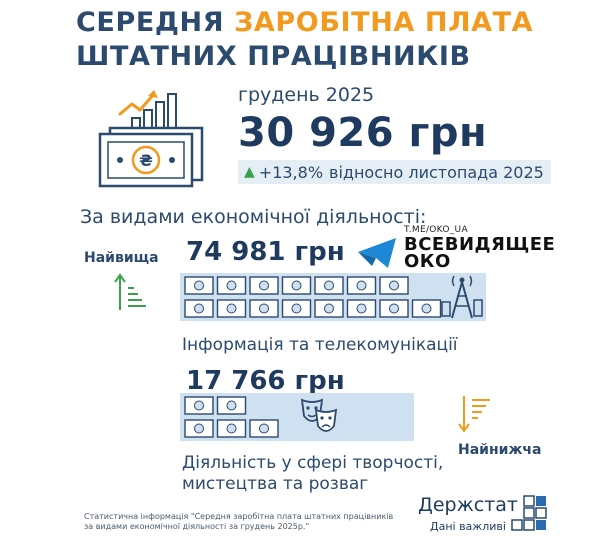  Describe the element at coordinates (384, 22) in the screenshot. I see `title-accent: ЗАРОБІТНА ПЛАТА` at that location.